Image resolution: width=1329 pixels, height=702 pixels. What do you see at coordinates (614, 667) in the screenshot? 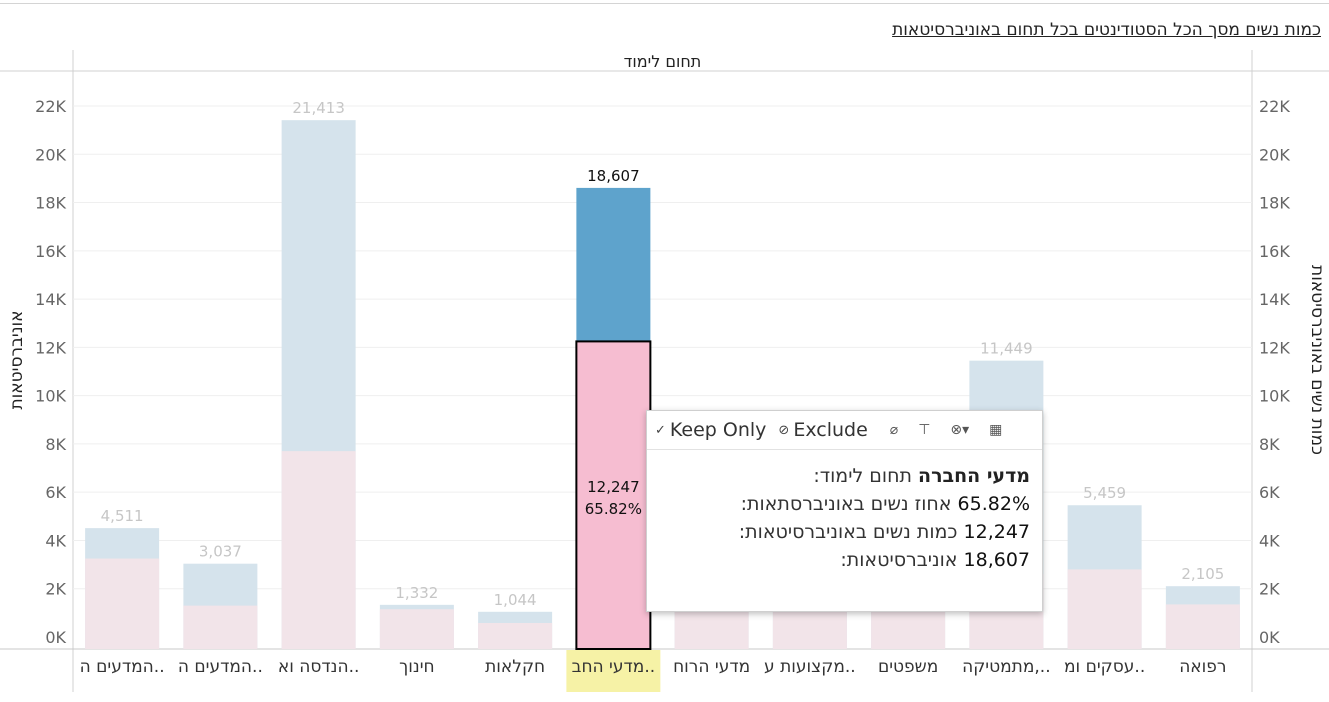
I see `x-tick-label: מדעי החב..` at bounding box center [614, 667].